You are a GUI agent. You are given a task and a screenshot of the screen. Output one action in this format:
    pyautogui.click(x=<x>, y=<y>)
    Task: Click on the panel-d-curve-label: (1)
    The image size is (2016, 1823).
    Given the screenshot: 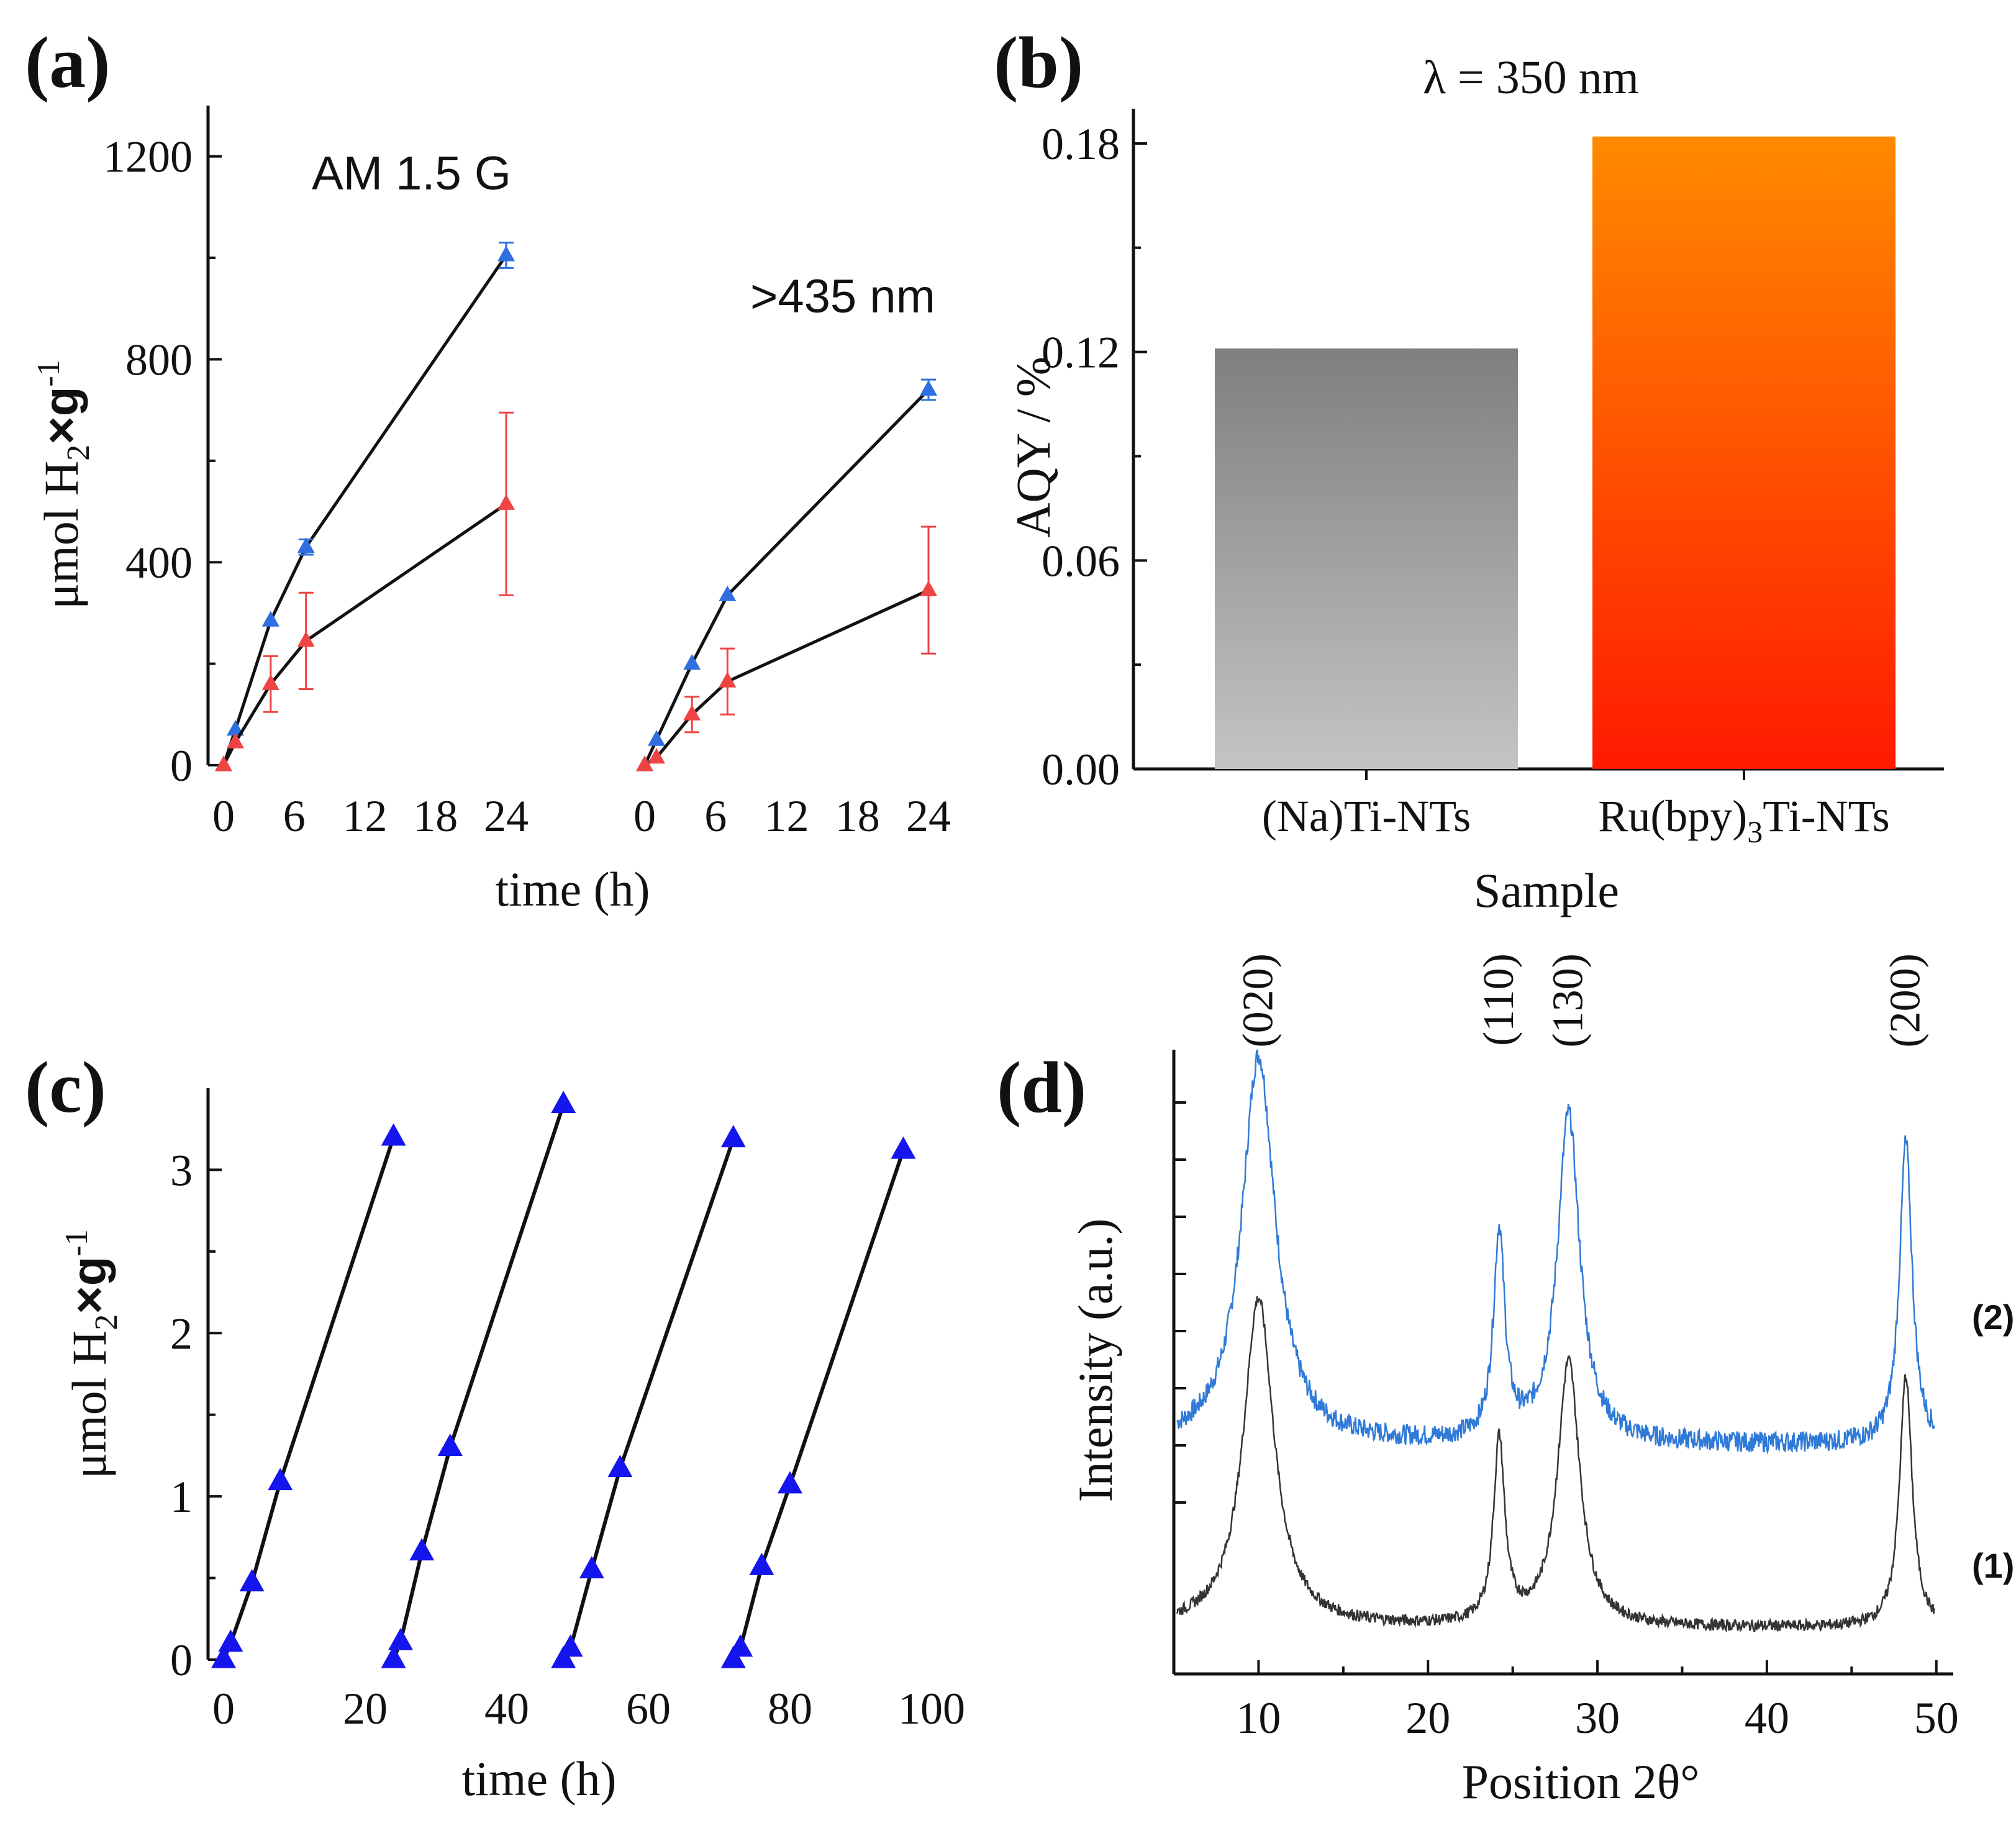 What is the action you would take?
    pyautogui.click(x=1993, y=1565)
    